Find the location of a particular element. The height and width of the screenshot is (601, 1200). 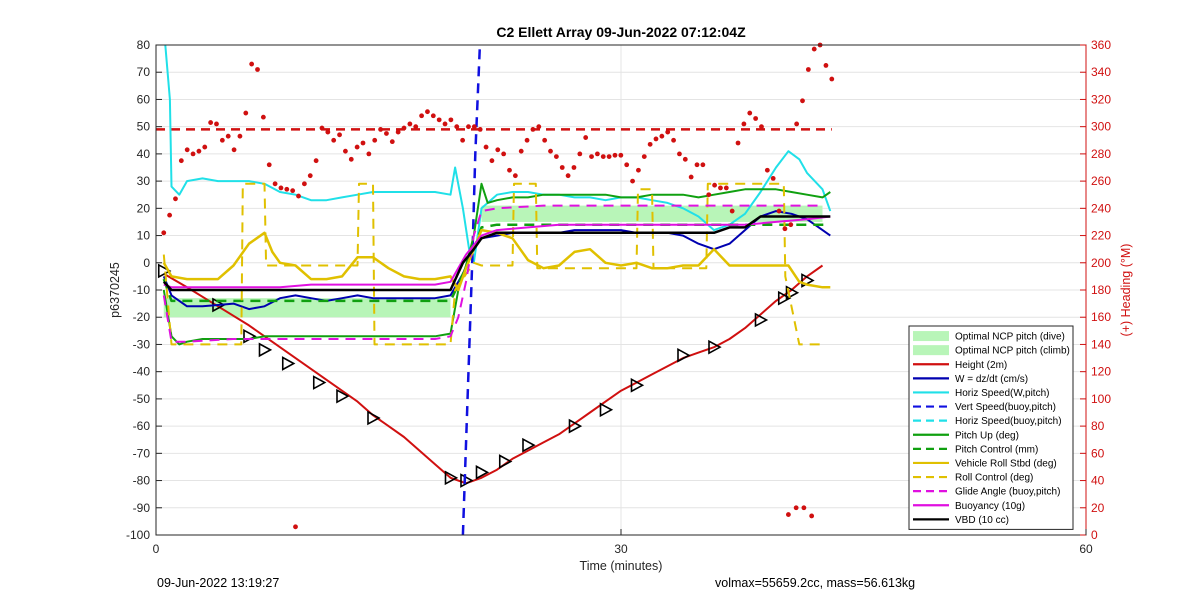

y2-tick-label: 220 is located at coordinates (1101, 236).